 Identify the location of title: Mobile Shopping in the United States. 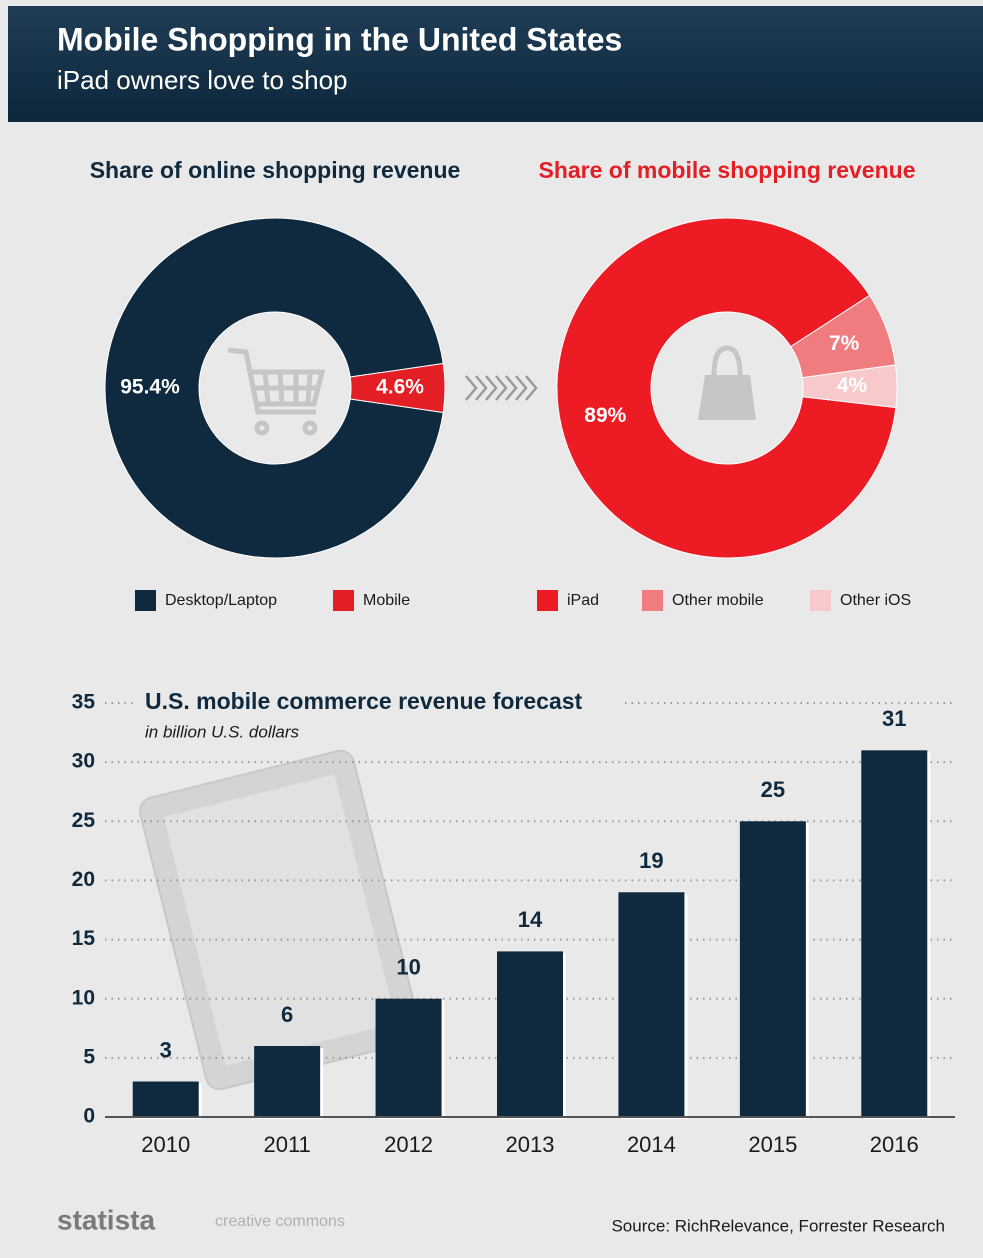
(339, 39).